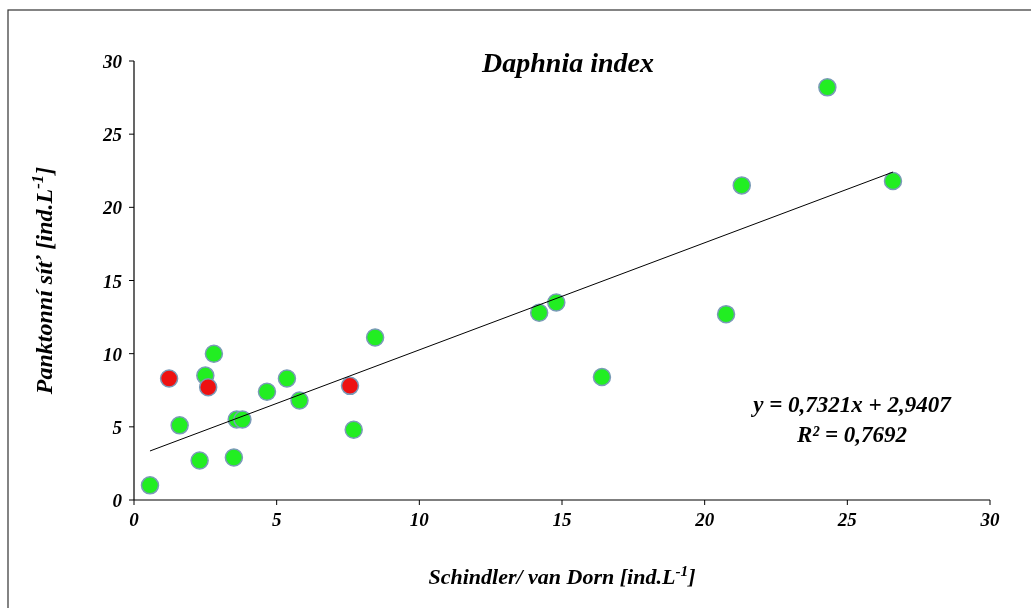 The image size is (1031, 608). What do you see at coordinates (134, 519) in the screenshot?
I see `x-tick-label: 0` at bounding box center [134, 519].